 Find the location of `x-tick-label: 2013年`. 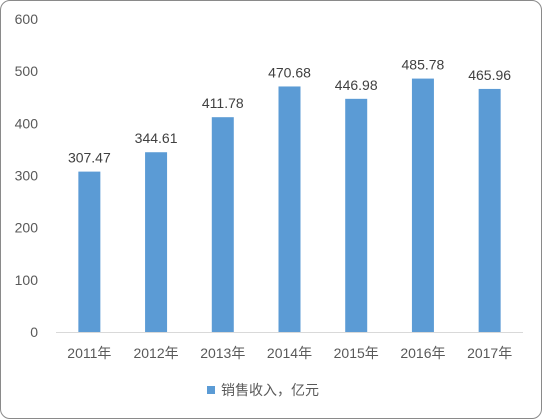

x-tick-label: 2013年 is located at coordinates (222, 353).